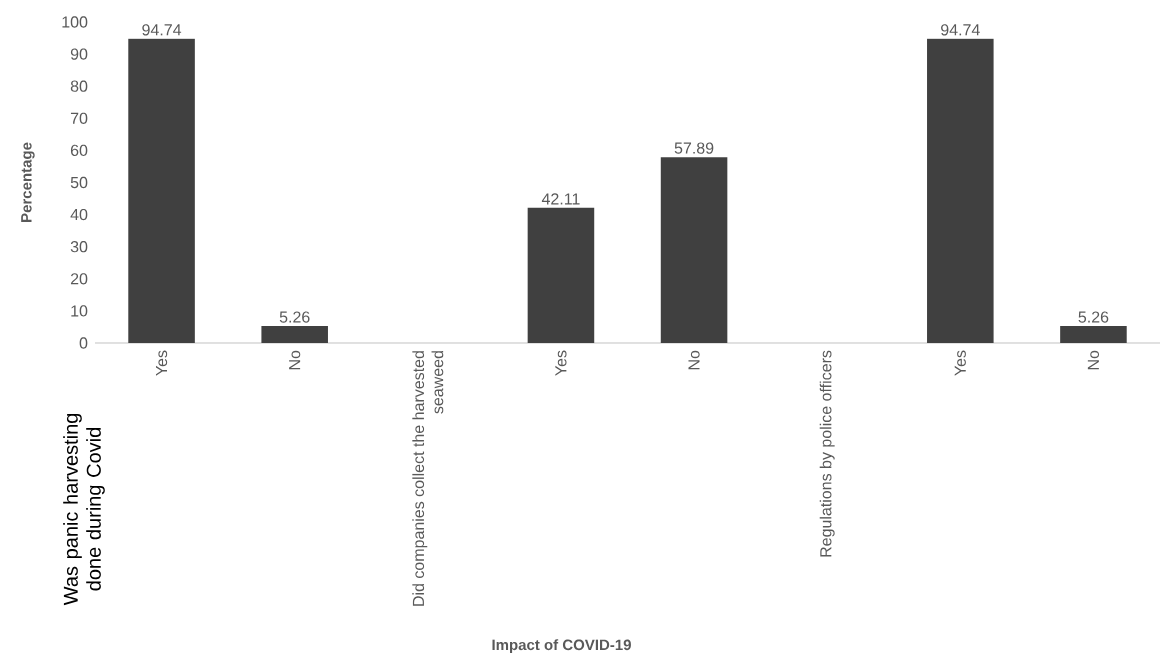  Describe the element at coordinates (79, 182) in the screenshot. I see `y-tick-label: 50` at that location.